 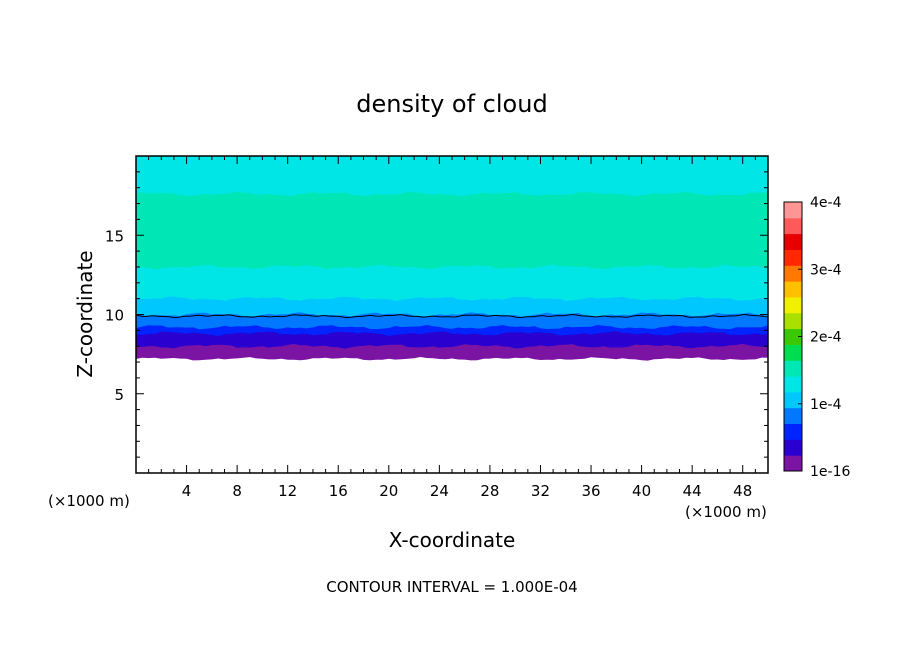 What do you see at coordinates (489, 491) in the screenshot?
I see `x-tick-label: 28` at bounding box center [489, 491].